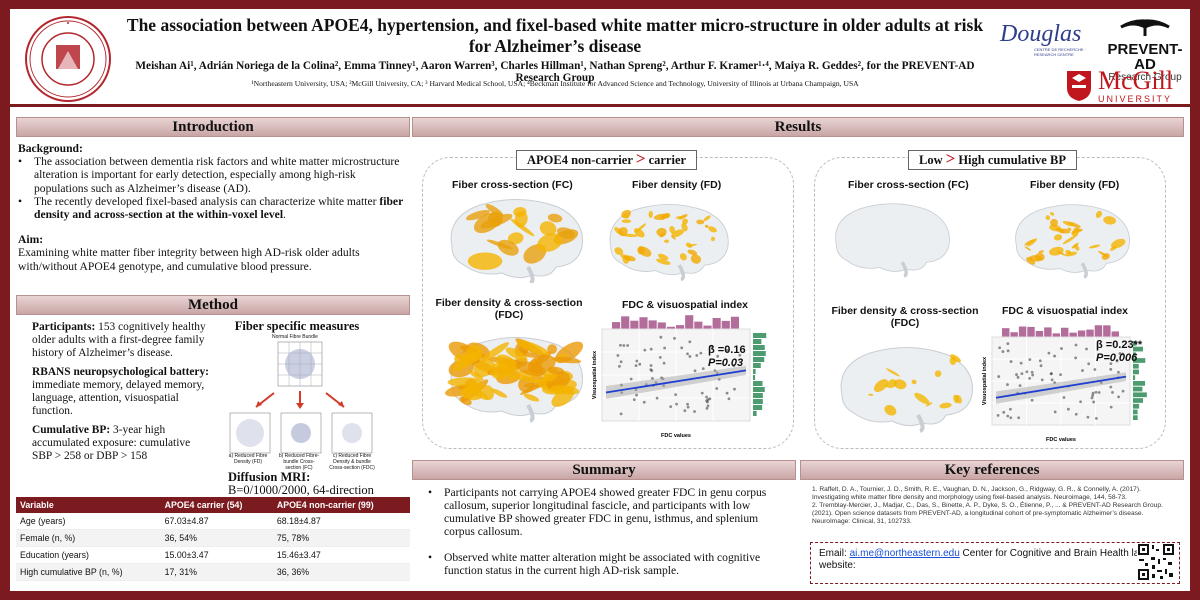 This screenshot has height=600, width=1200. Describe the element at coordinates (88, 505) in the screenshot. I see `table-header-cell: Variable` at that location.